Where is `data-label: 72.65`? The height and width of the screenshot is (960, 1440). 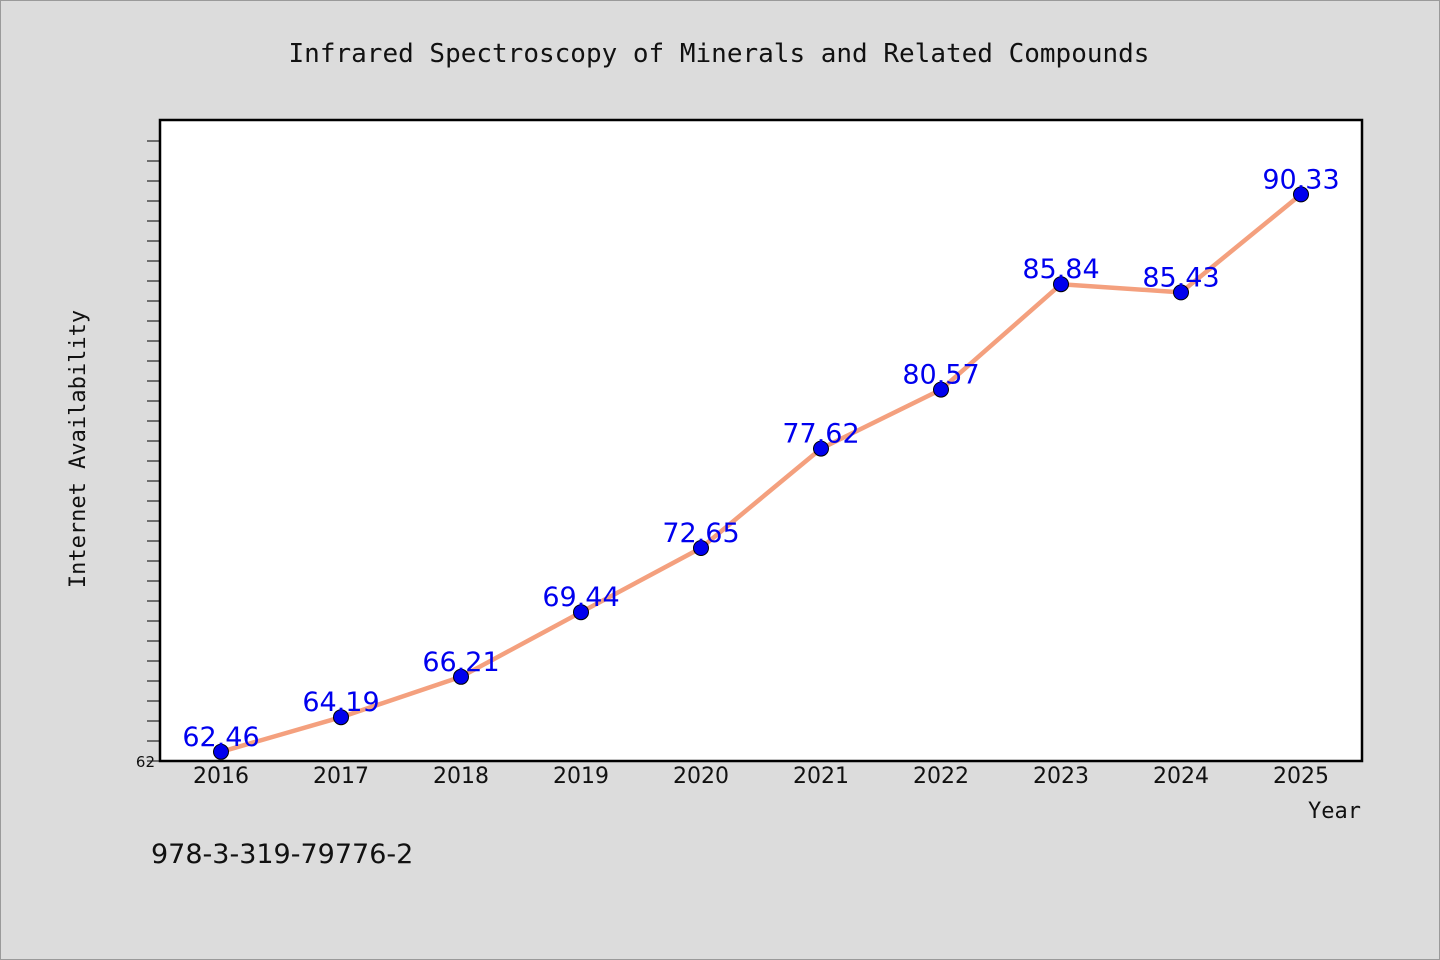 data-label: 72.65 is located at coordinates (700, 533).